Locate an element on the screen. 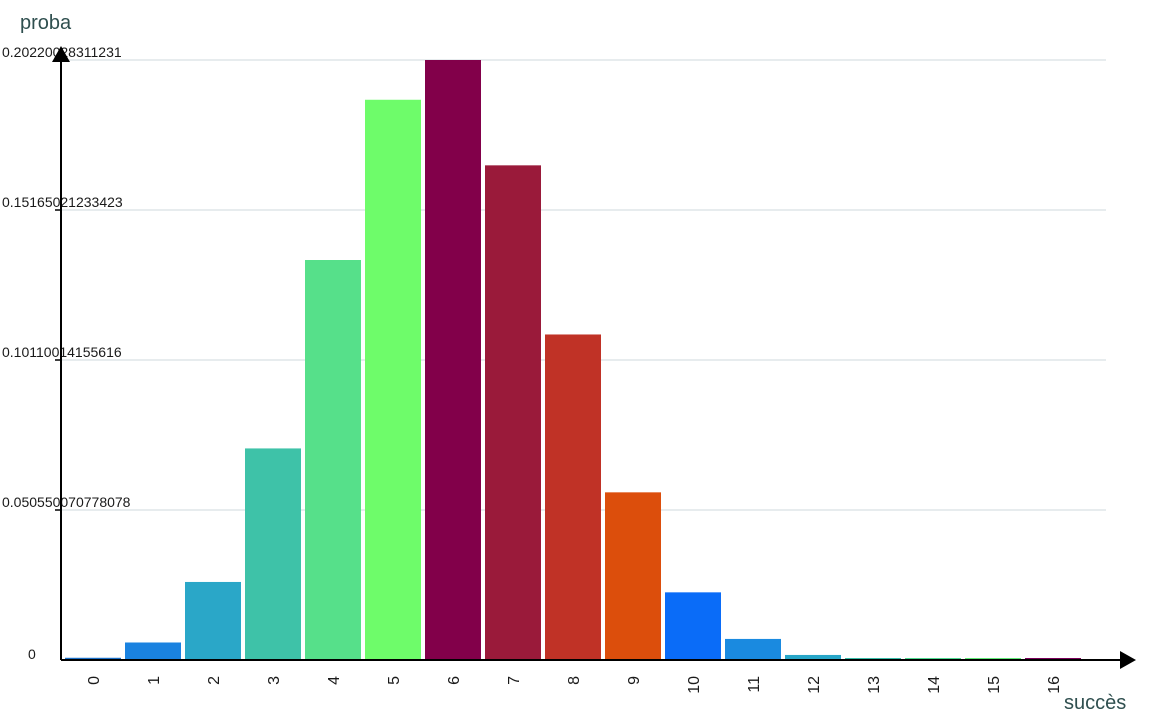 The height and width of the screenshot is (722, 1168). y-tick-label: 0 is located at coordinates (32, 654).